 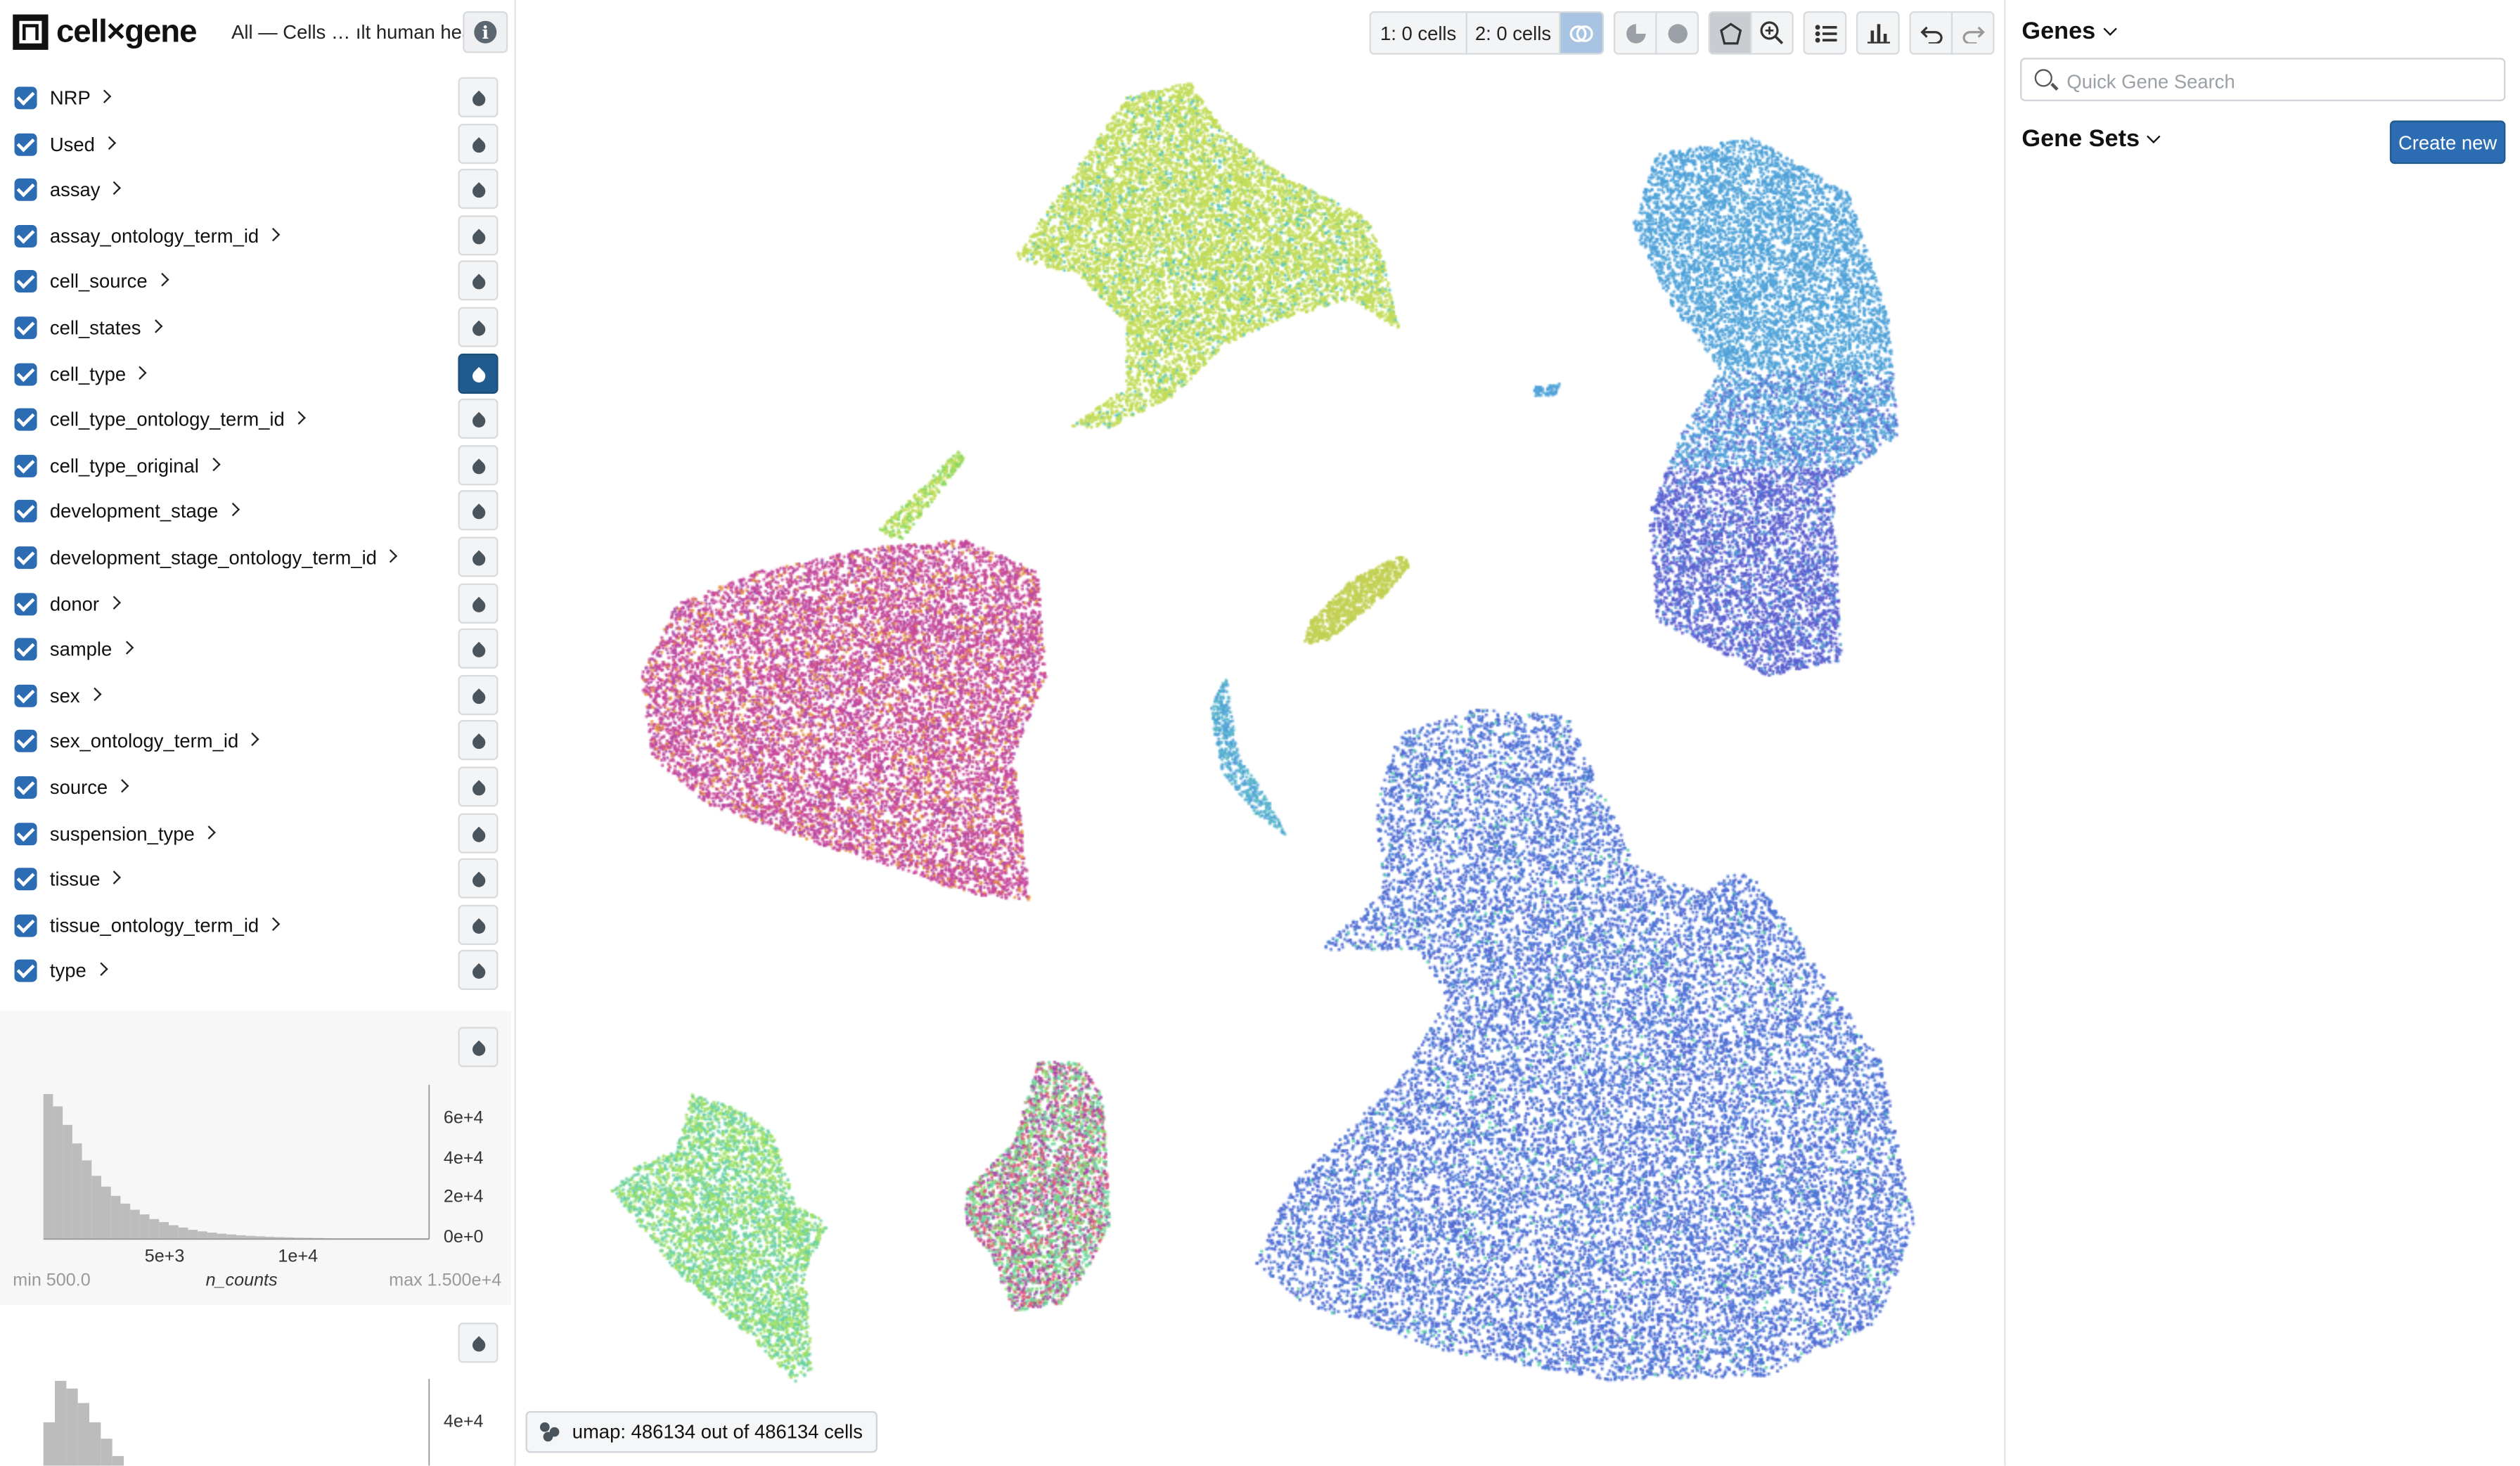 I want to click on venn-button, so click(x=1582, y=33).